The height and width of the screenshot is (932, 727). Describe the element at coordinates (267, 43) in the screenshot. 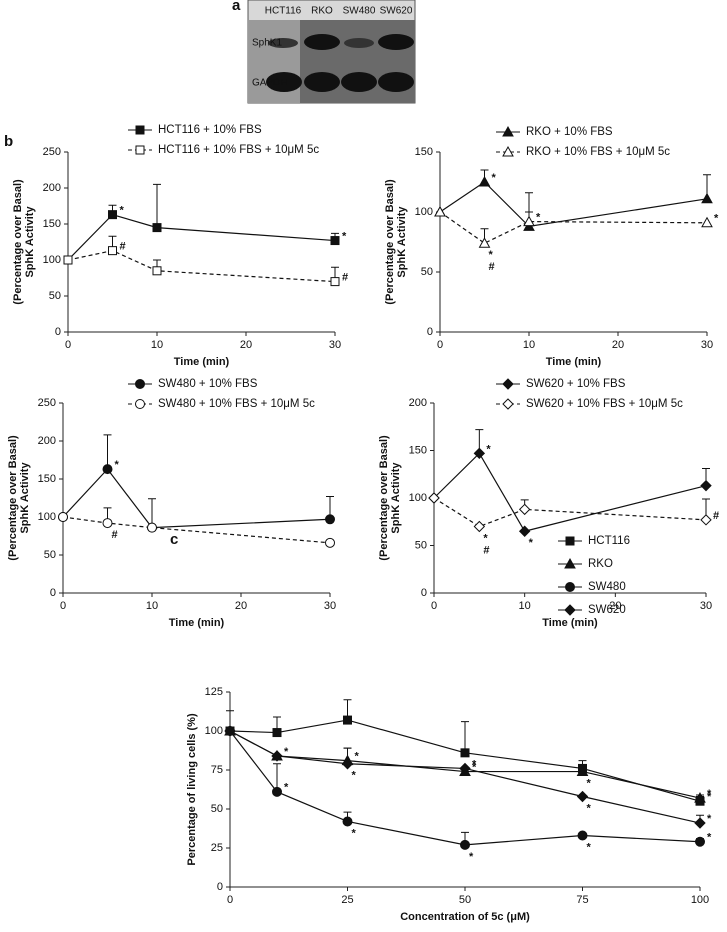

I see `row-label: SphK1` at that location.